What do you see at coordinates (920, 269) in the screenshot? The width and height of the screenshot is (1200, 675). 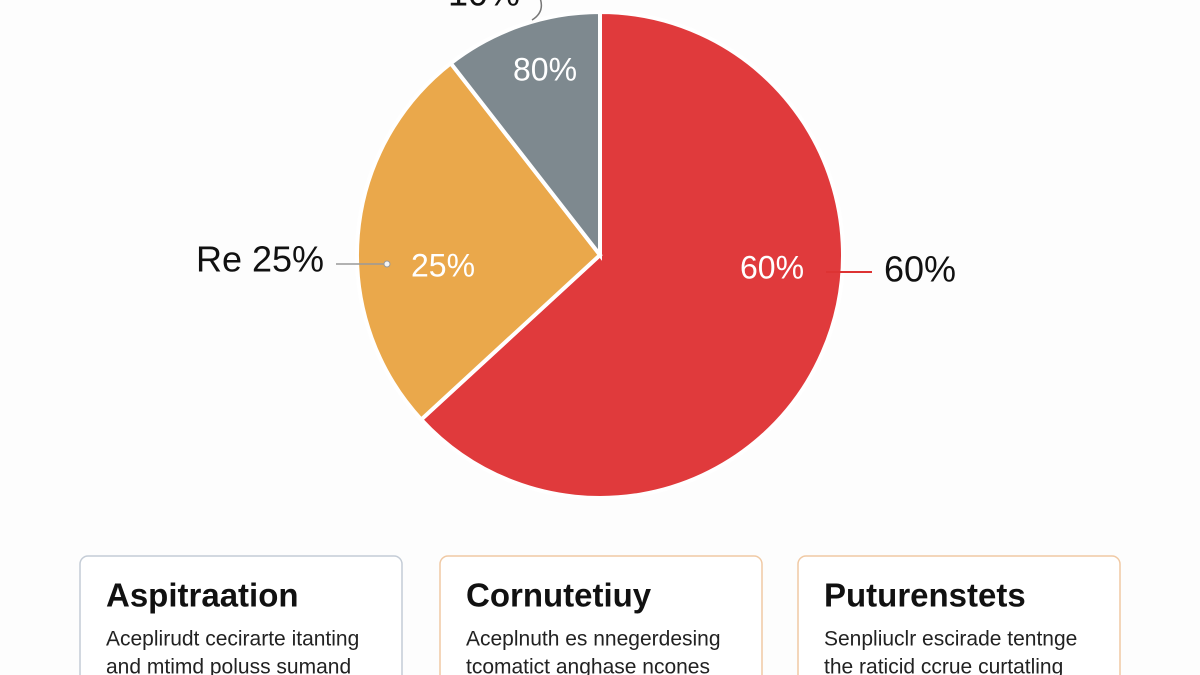 I see `outer-label: 60%` at bounding box center [920, 269].